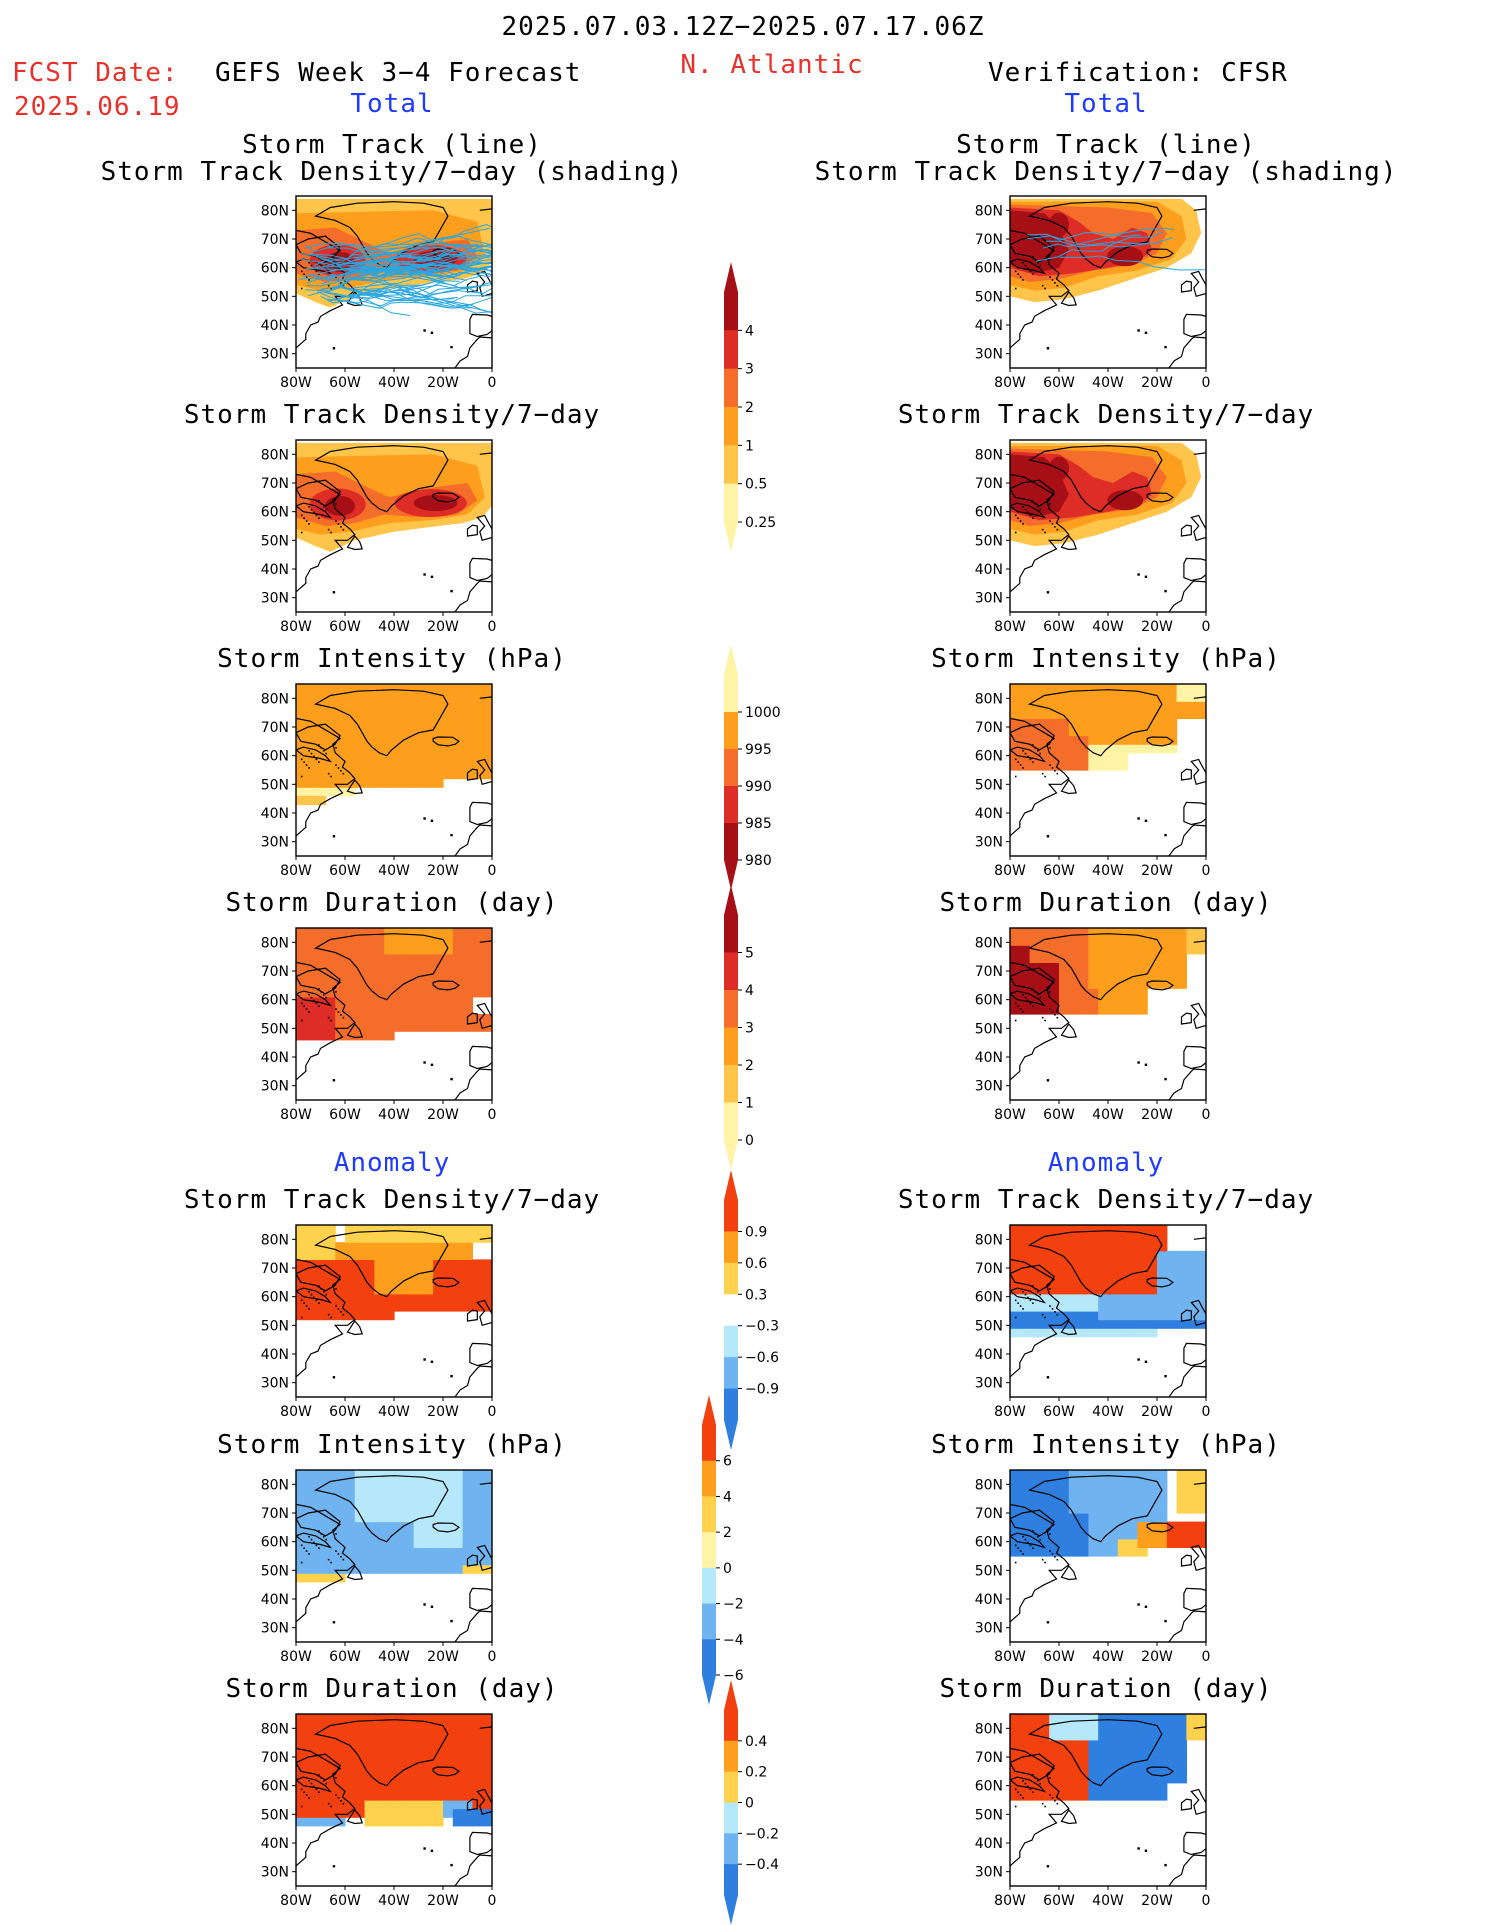 Image resolution: width=1487 pixels, height=1925 pixels. Describe the element at coordinates (727, 1533) in the screenshot. I see `colorbar-label: 2` at that location.